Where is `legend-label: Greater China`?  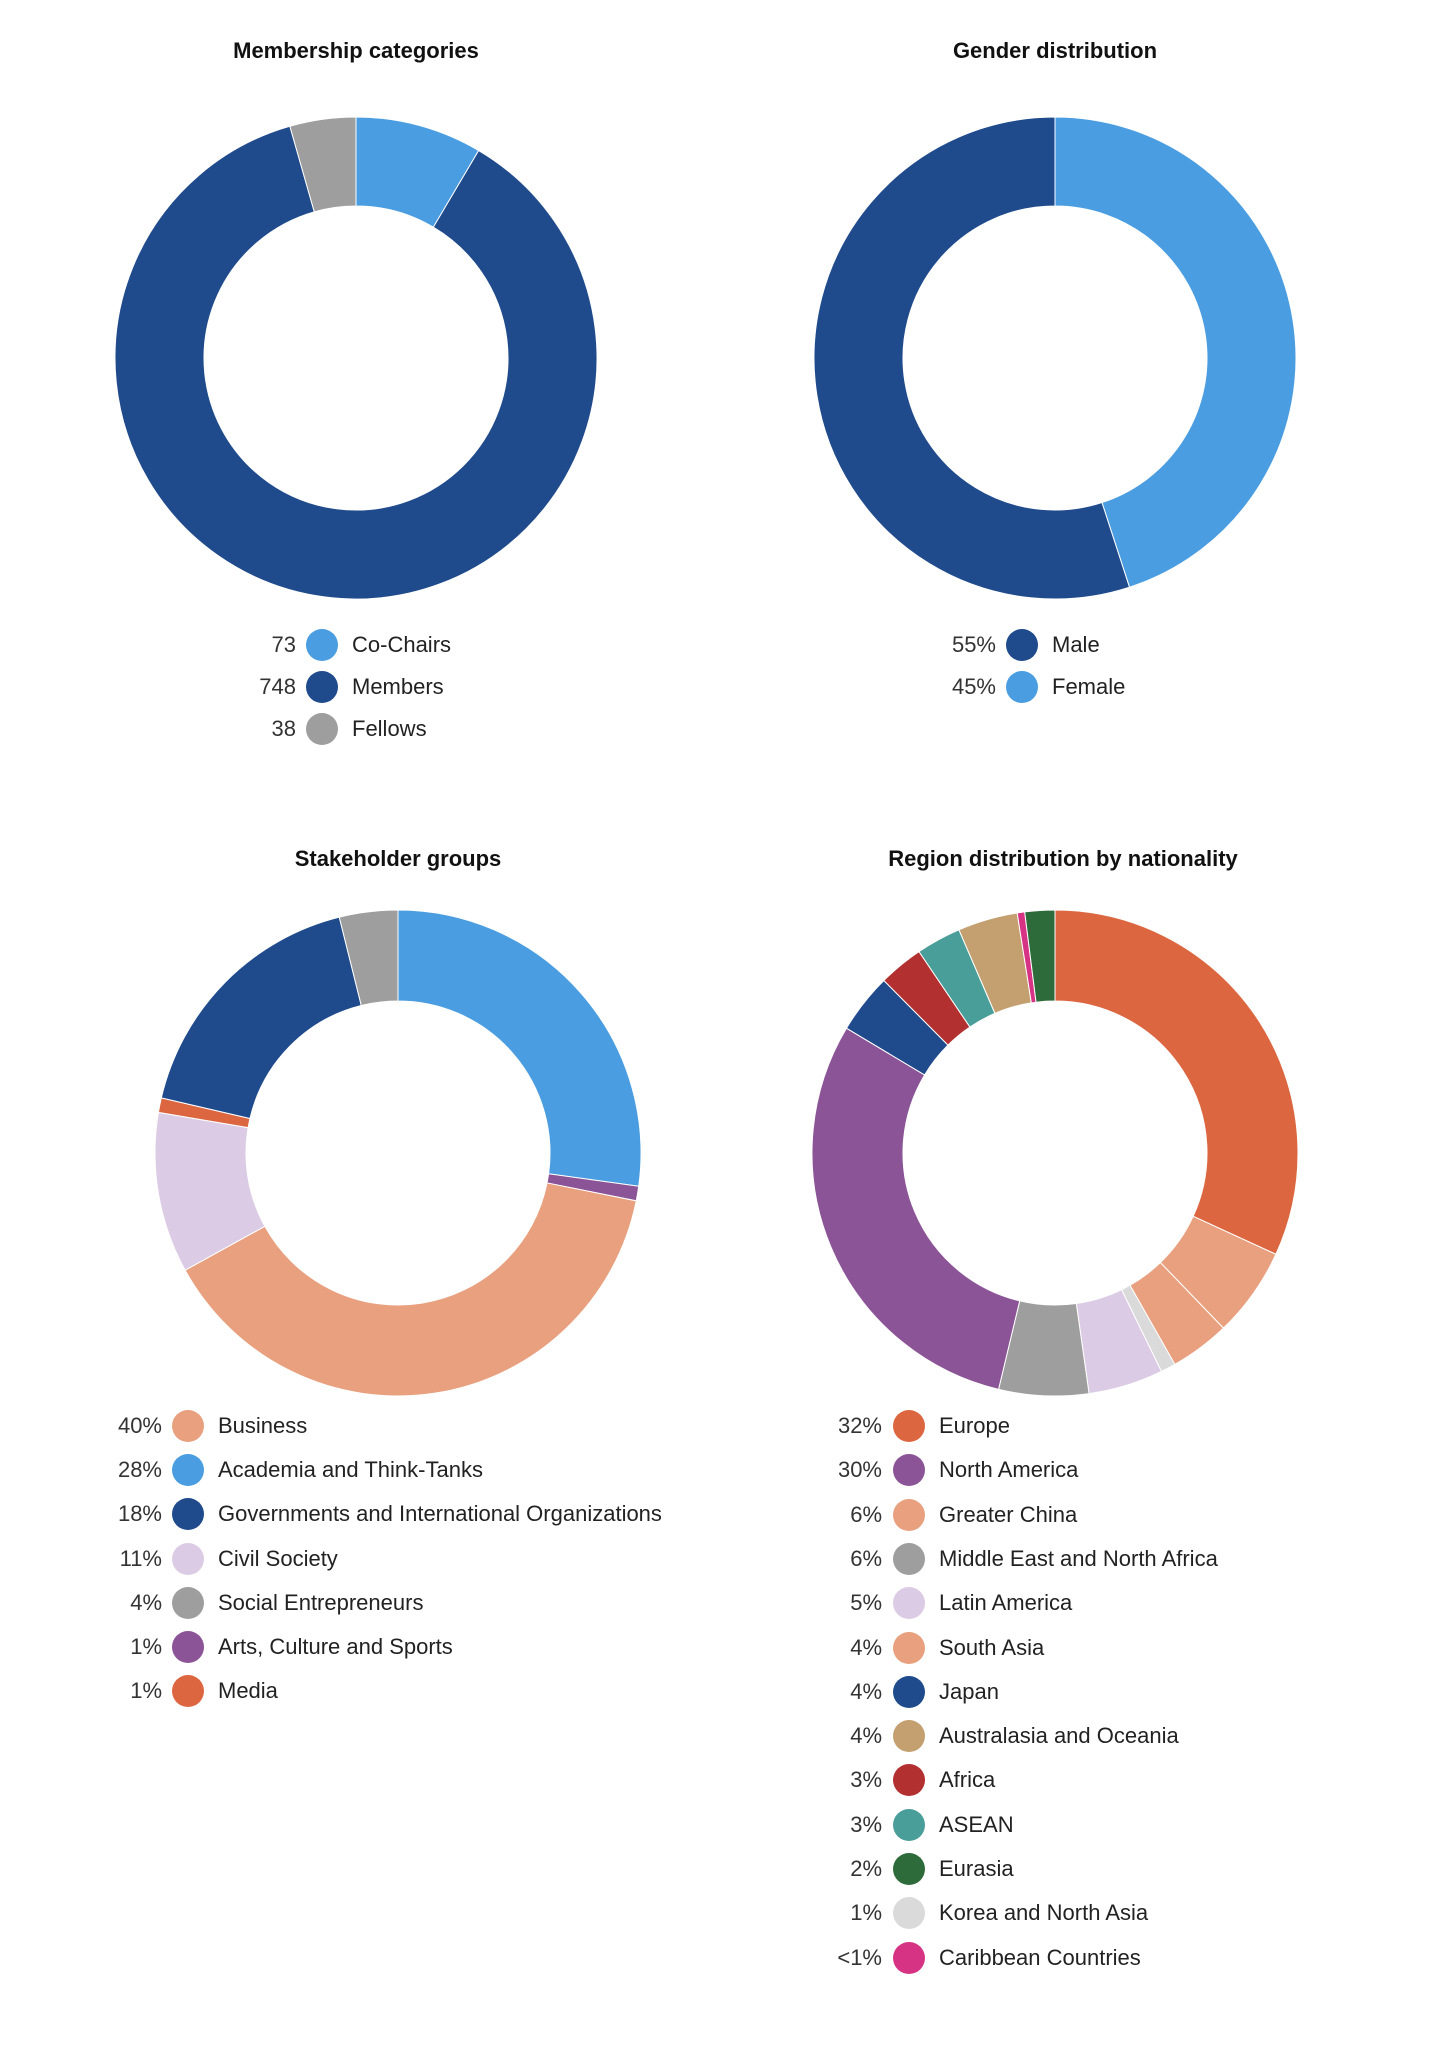
legend-label: Greater China is located at coordinates (1008, 1514).